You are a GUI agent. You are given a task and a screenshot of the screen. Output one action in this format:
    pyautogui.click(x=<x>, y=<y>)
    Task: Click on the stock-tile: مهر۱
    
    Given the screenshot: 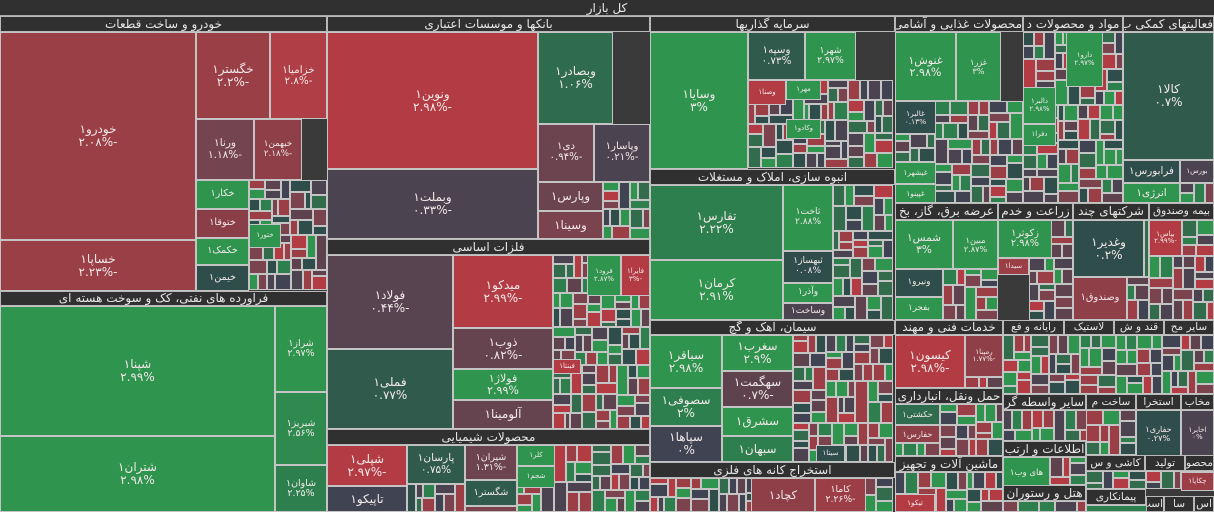 What is the action you would take?
    pyautogui.click(x=803, y=90)
    